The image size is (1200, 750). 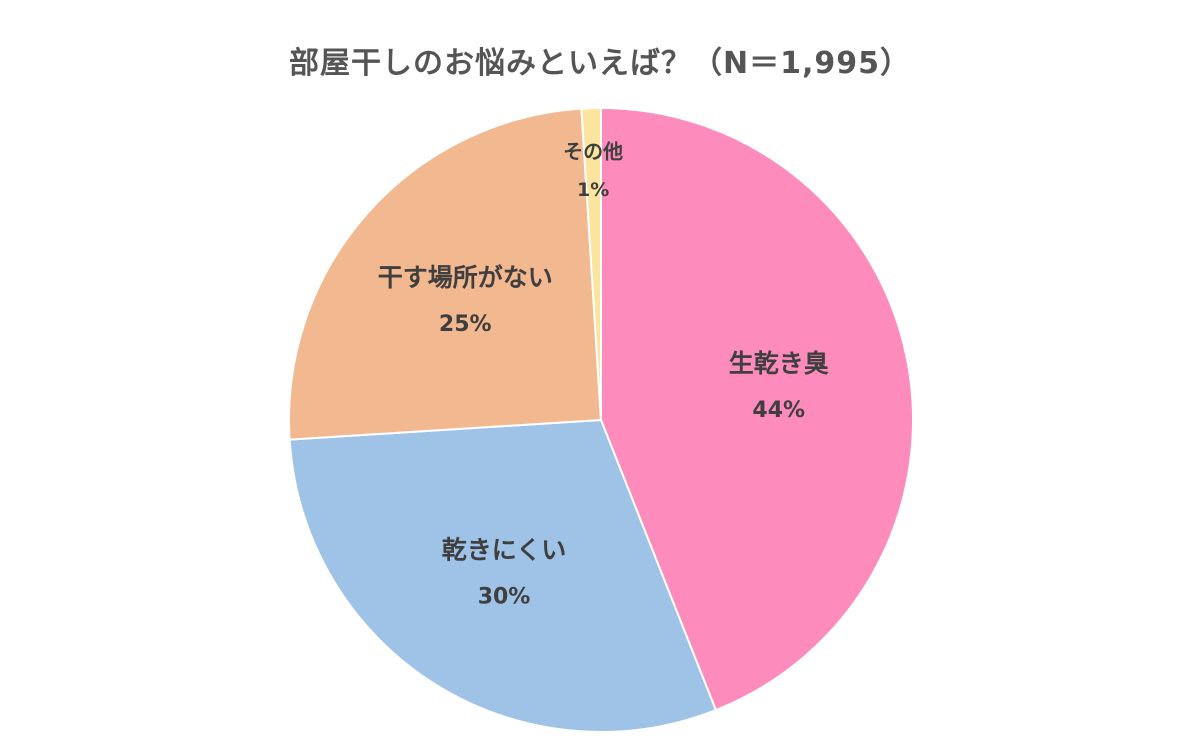 I want to click on slice-label-2: 乾きにくい, so click(x=504, y=550).